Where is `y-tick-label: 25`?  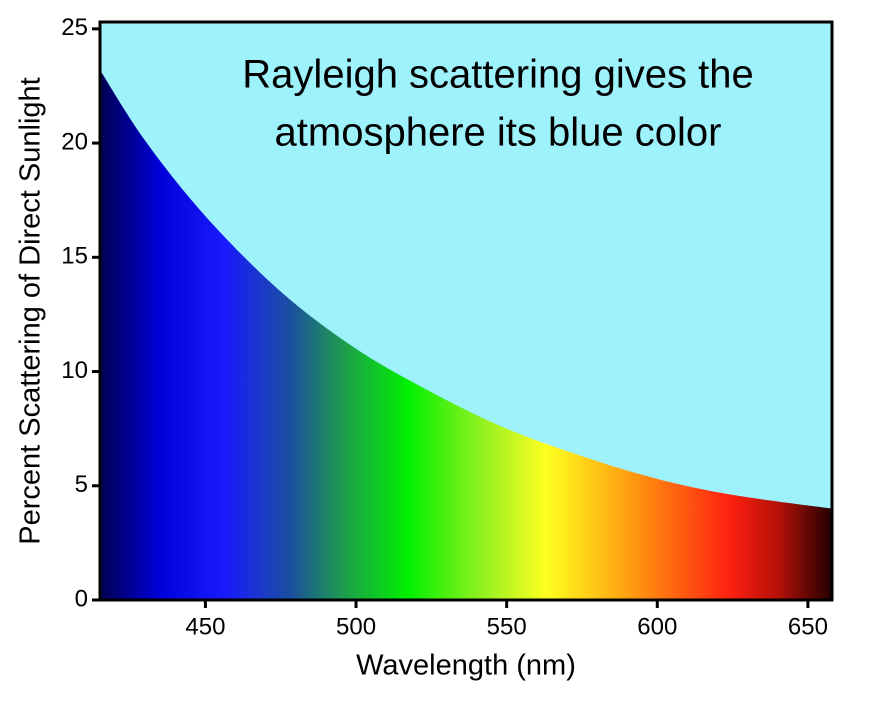 y-tick-label: 25 is located at coordinates (74, 27).